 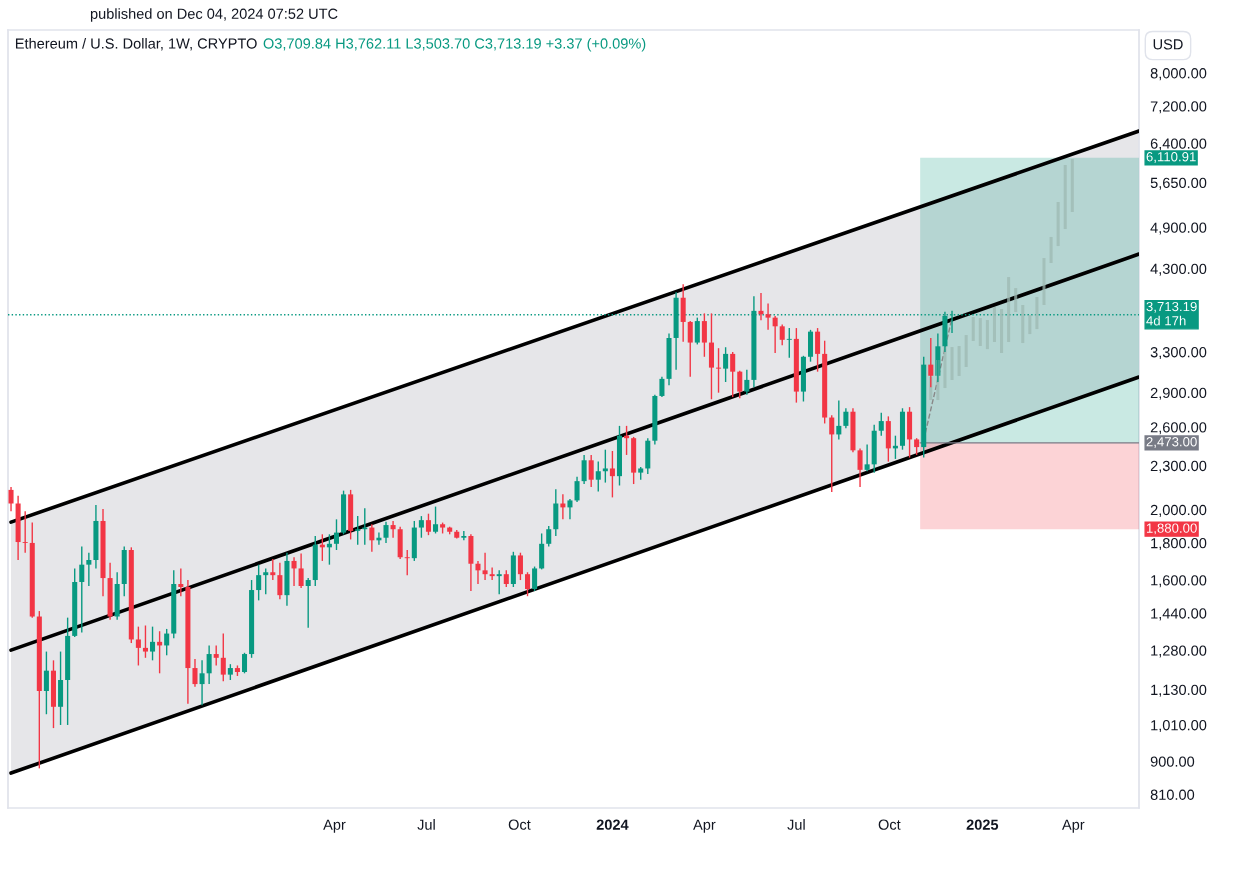 I want to click on ref-line-label: 3,713.19 4d 17h, so click(x=1171, y=313).